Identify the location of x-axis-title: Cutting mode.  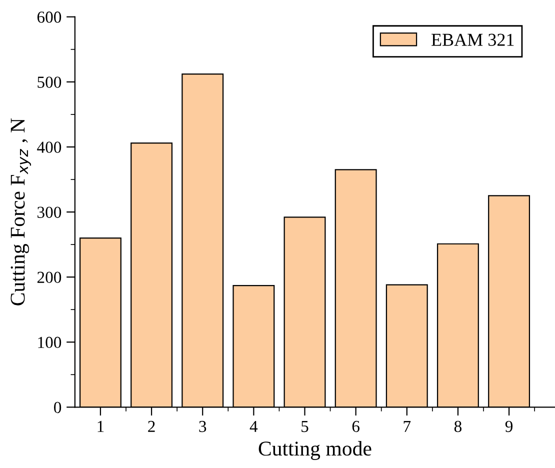
(315, 450).